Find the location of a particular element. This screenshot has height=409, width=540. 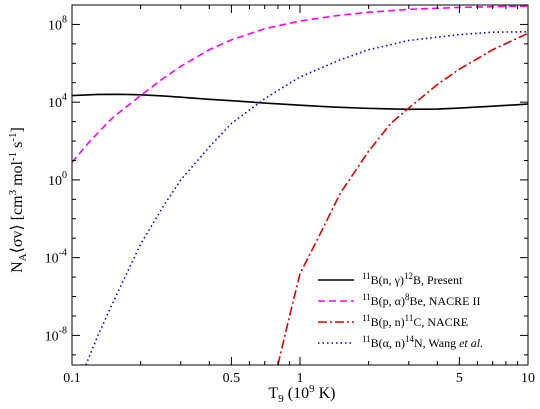

y-tick-label: 10⁰ is located at coordinates (57, 179).